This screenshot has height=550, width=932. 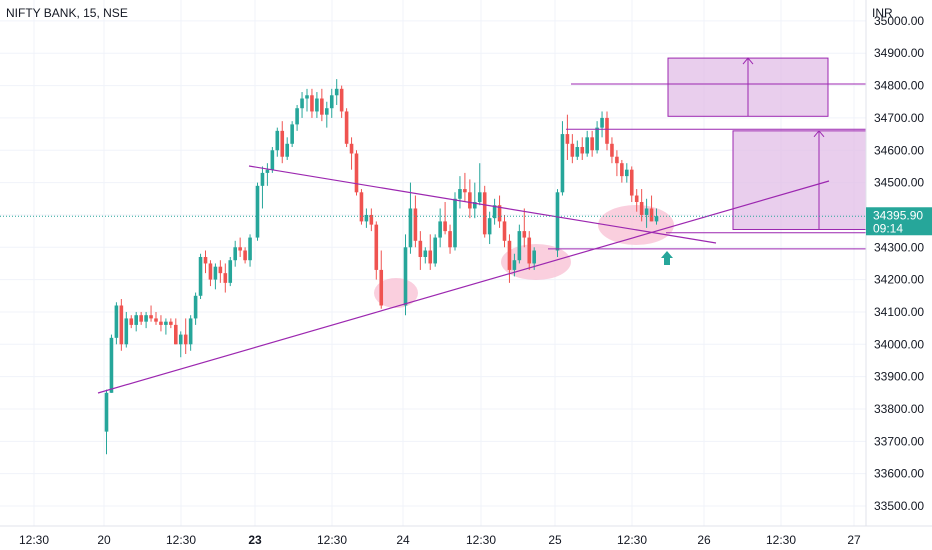 What do you see at coordinates (899, 506) in the screenshot?
I see `y-tick-label: 33500.00` at bounding box center [899, 506].